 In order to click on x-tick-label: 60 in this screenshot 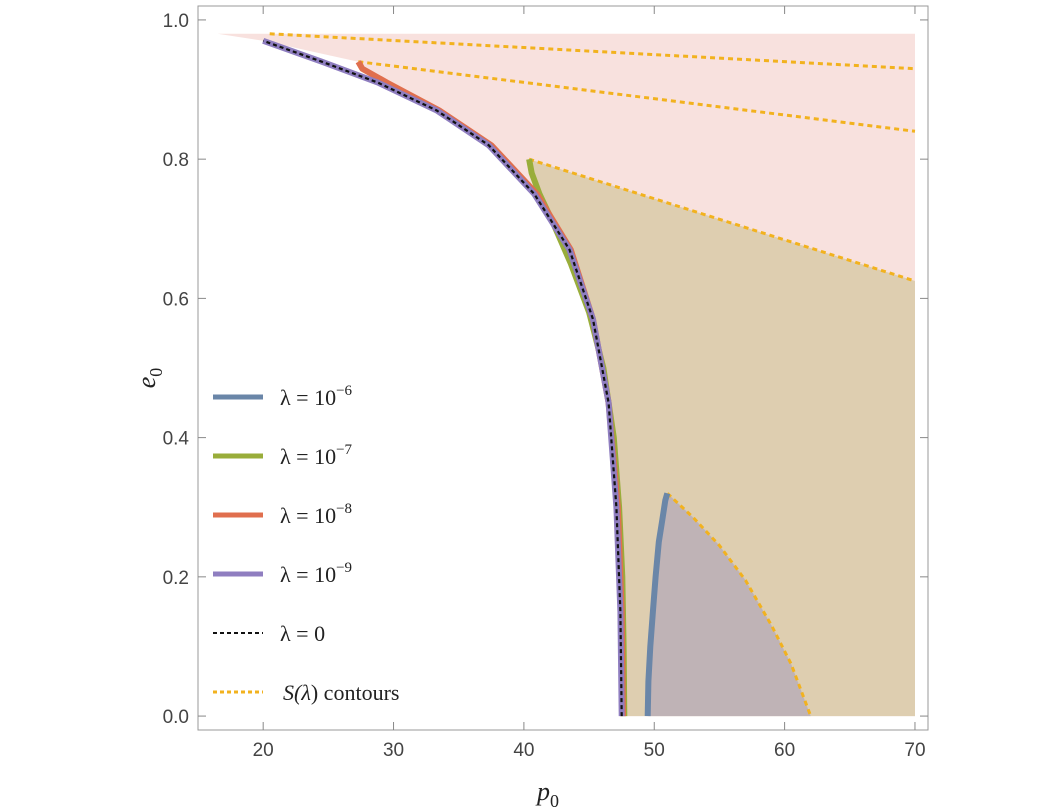, I will do `click(784, 750)`.